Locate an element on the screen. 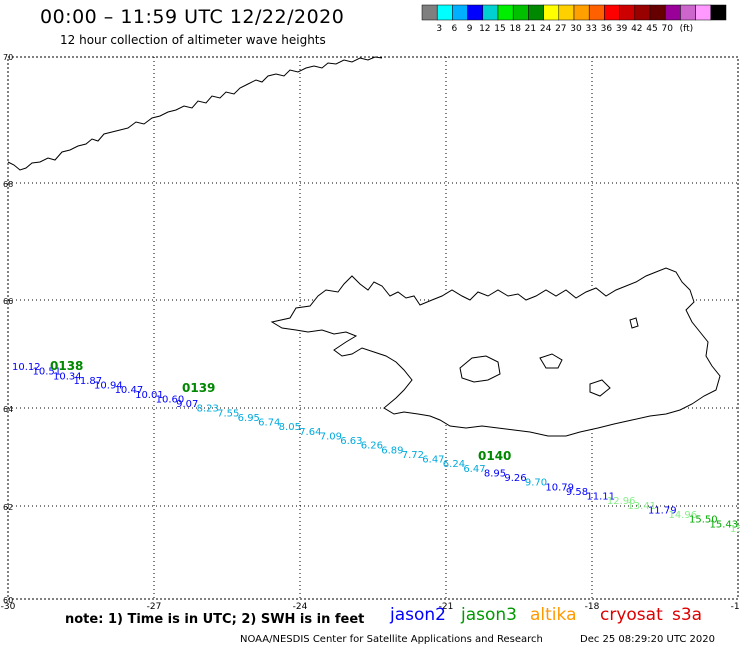  legend-jason3: jason3 is located at coordinates (489, 615).